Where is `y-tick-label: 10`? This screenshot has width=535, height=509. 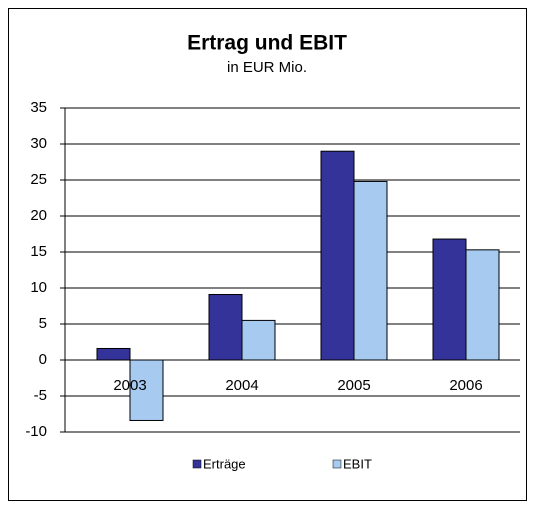 y-tick-label: 10 is located at coordinates (38, 287).